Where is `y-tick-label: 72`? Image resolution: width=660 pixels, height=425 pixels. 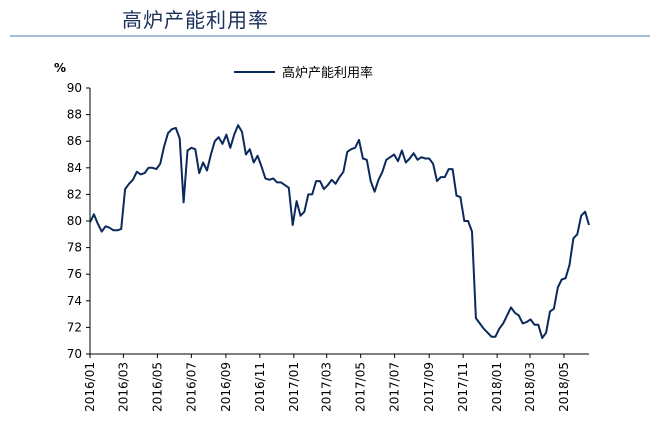
y-tick-label: 72 is located at coordinates (74, 327).